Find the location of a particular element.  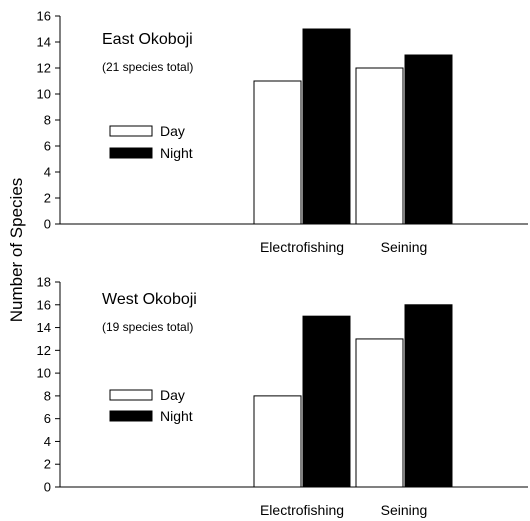

panel-title: East Okoboji is located at coordinates (147, 39).